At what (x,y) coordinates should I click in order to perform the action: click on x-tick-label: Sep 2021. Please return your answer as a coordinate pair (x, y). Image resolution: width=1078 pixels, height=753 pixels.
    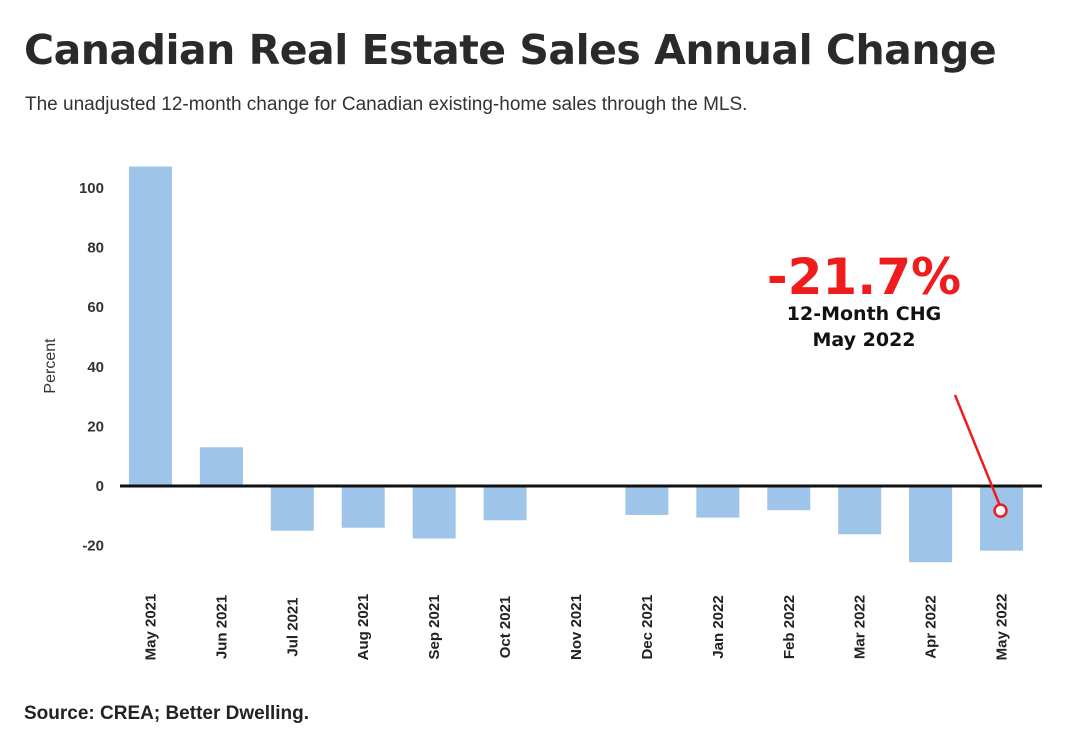
    Looking at the image, I should click on (434, 626).